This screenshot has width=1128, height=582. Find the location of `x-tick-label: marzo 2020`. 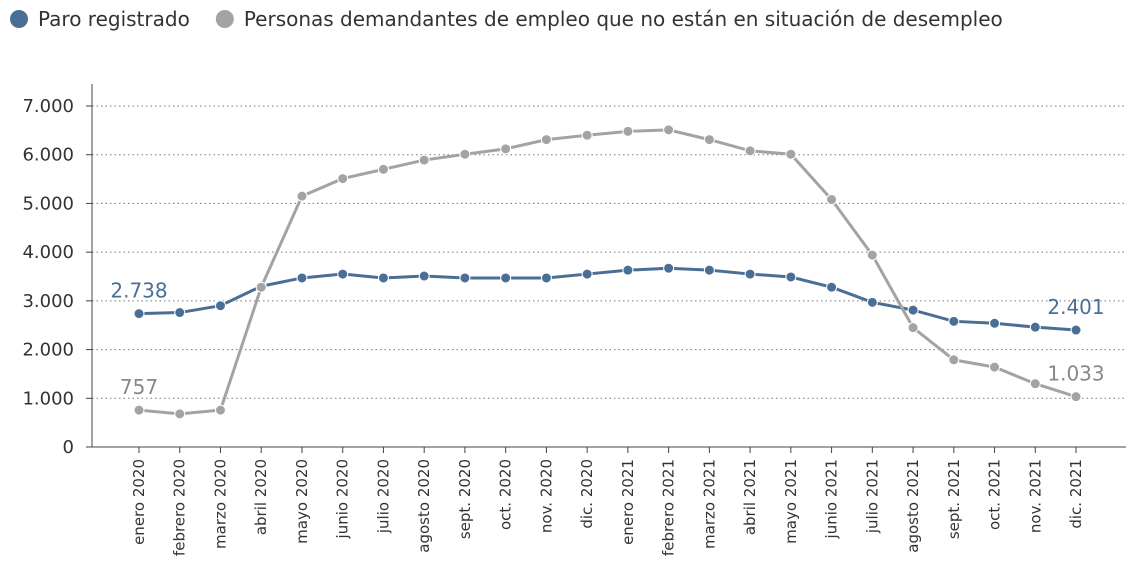

x-tick-label: marzo 2020 is located at coordinates (220, 504).